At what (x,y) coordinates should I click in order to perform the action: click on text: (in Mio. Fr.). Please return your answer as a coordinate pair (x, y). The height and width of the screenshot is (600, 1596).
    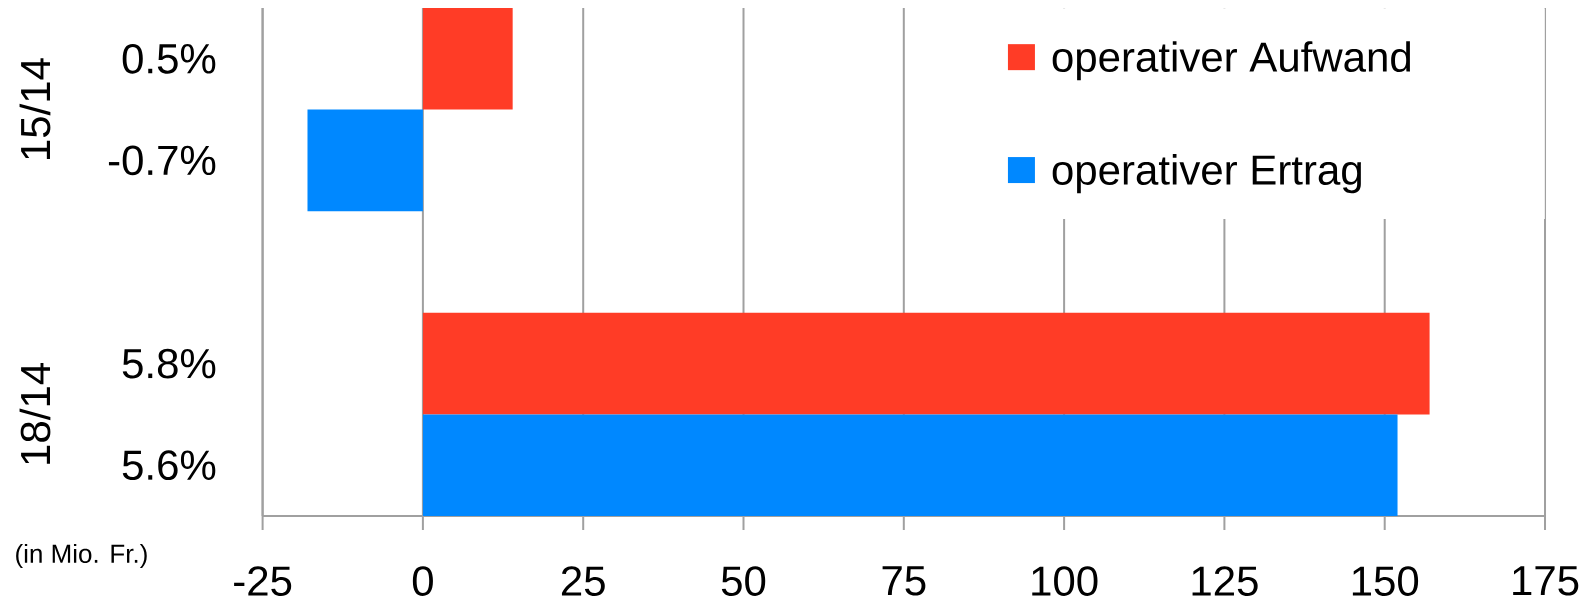
    Looking at the image, I should click on (81, 556).